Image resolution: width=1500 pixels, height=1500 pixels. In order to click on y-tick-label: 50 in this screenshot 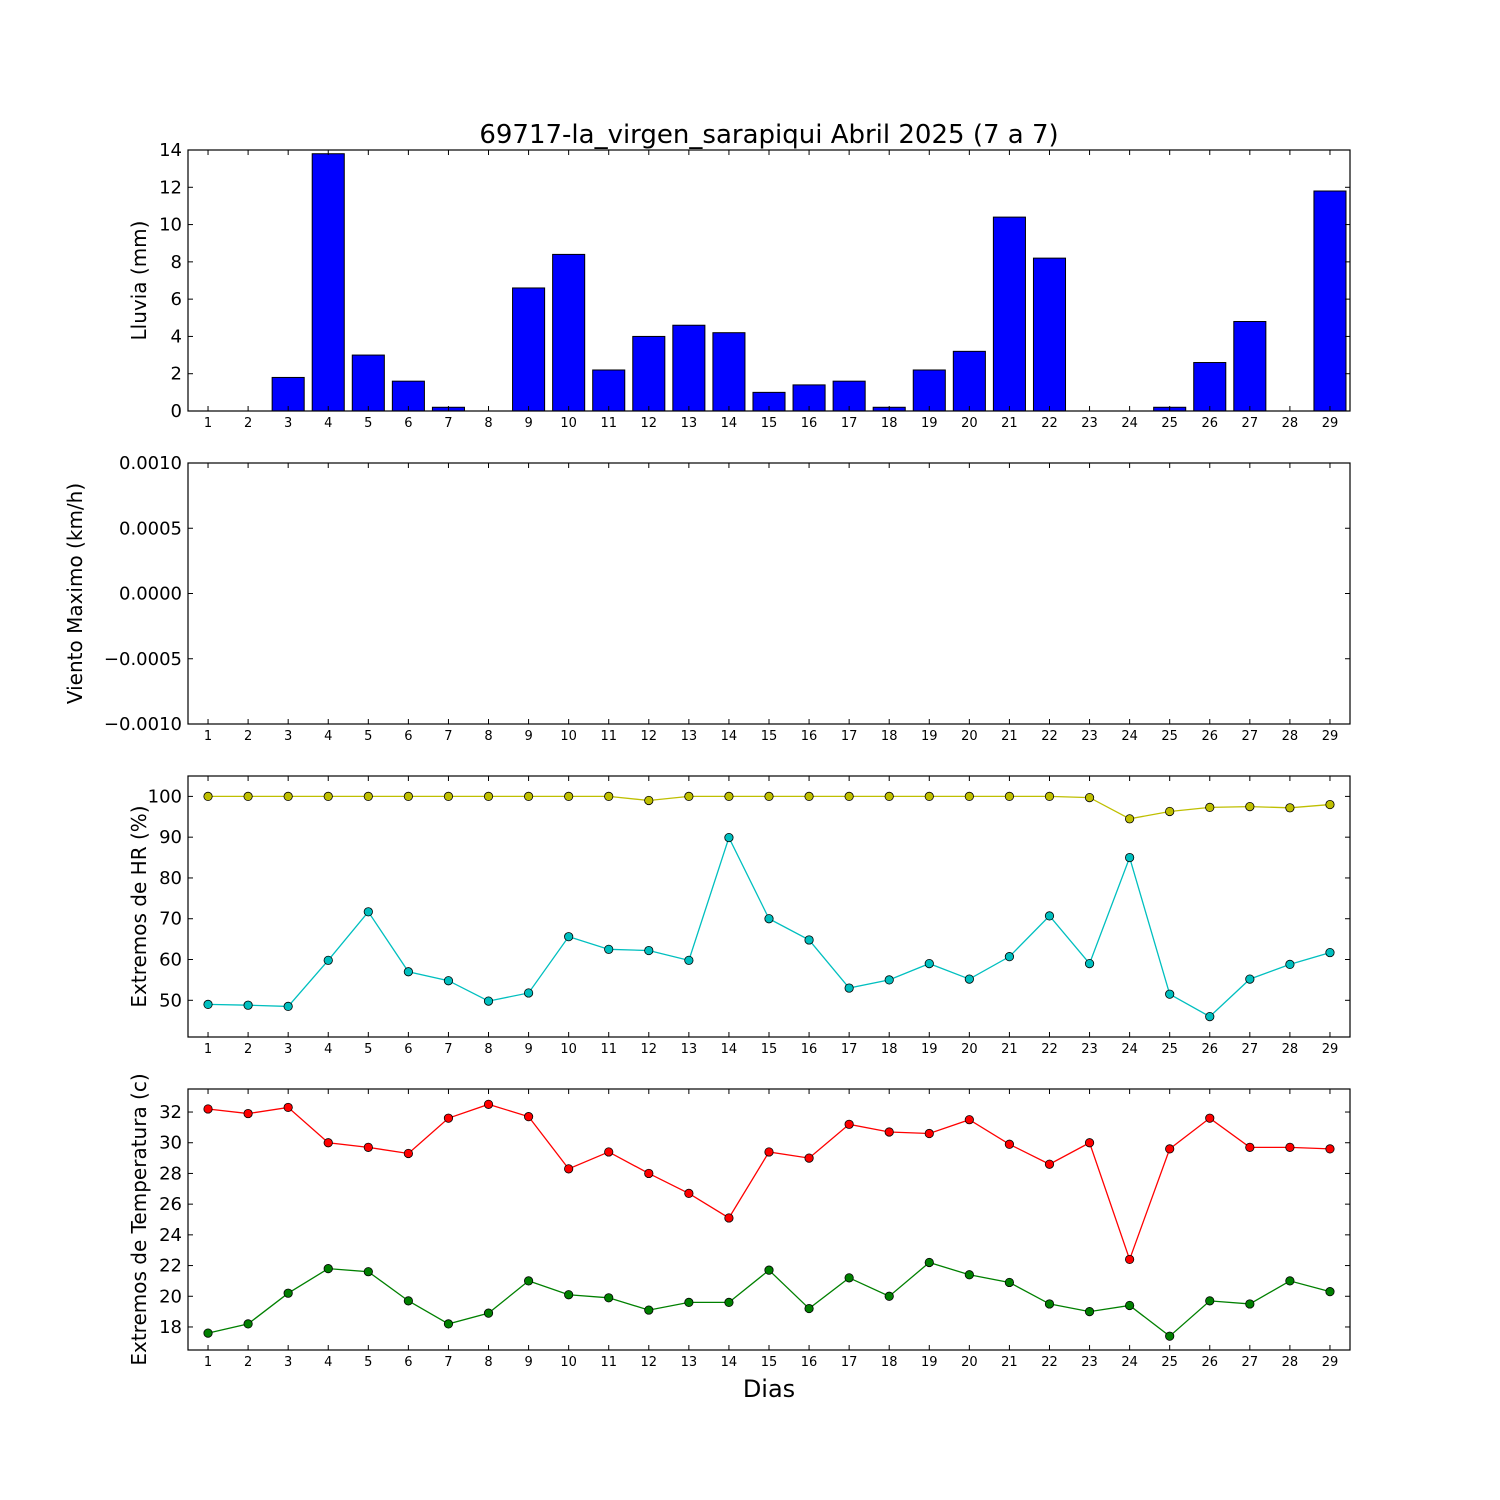, I will do `click(170, 1000)`.